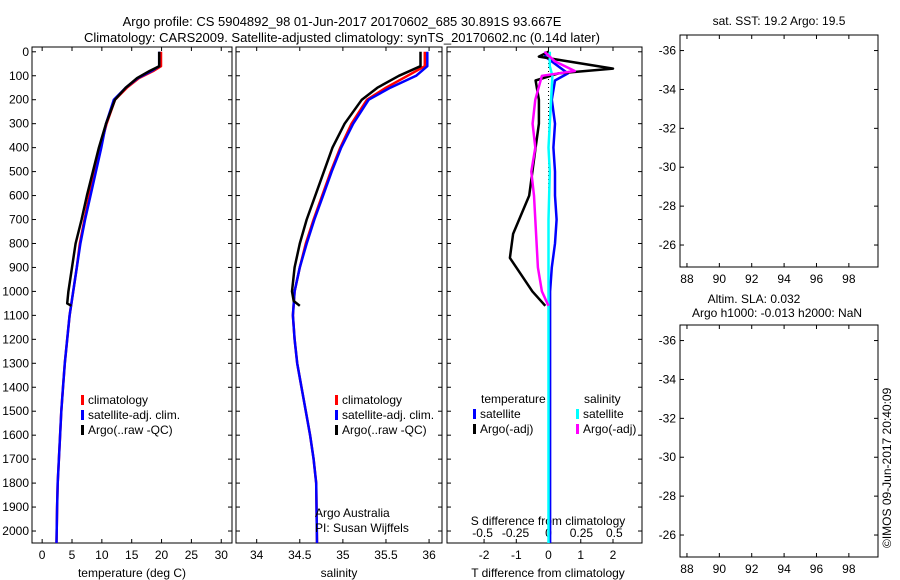 The width and height of the screenshot is (900, 580). What do you see at coordinates (754, 299) in the screenshot?
I see `sla-map-title: Altim. SLA: 0.032` at bounding box center [754, 299].